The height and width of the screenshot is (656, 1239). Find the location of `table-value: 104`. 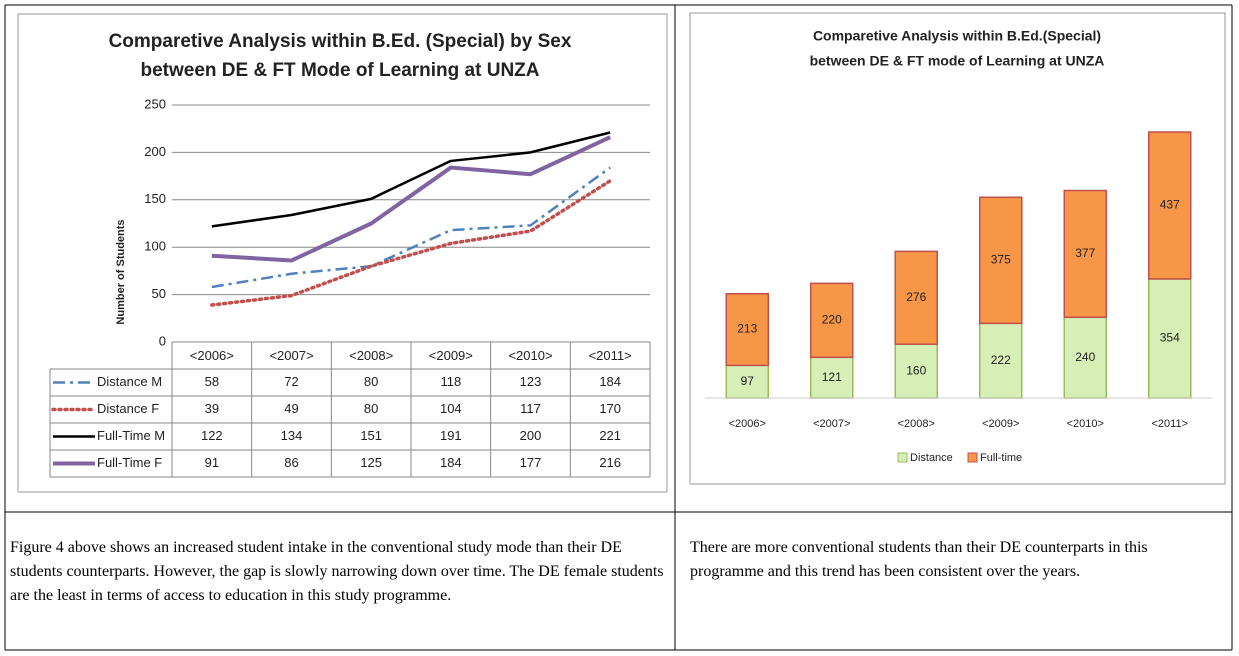

table-value: 104 is located at coordinates (451, 408).